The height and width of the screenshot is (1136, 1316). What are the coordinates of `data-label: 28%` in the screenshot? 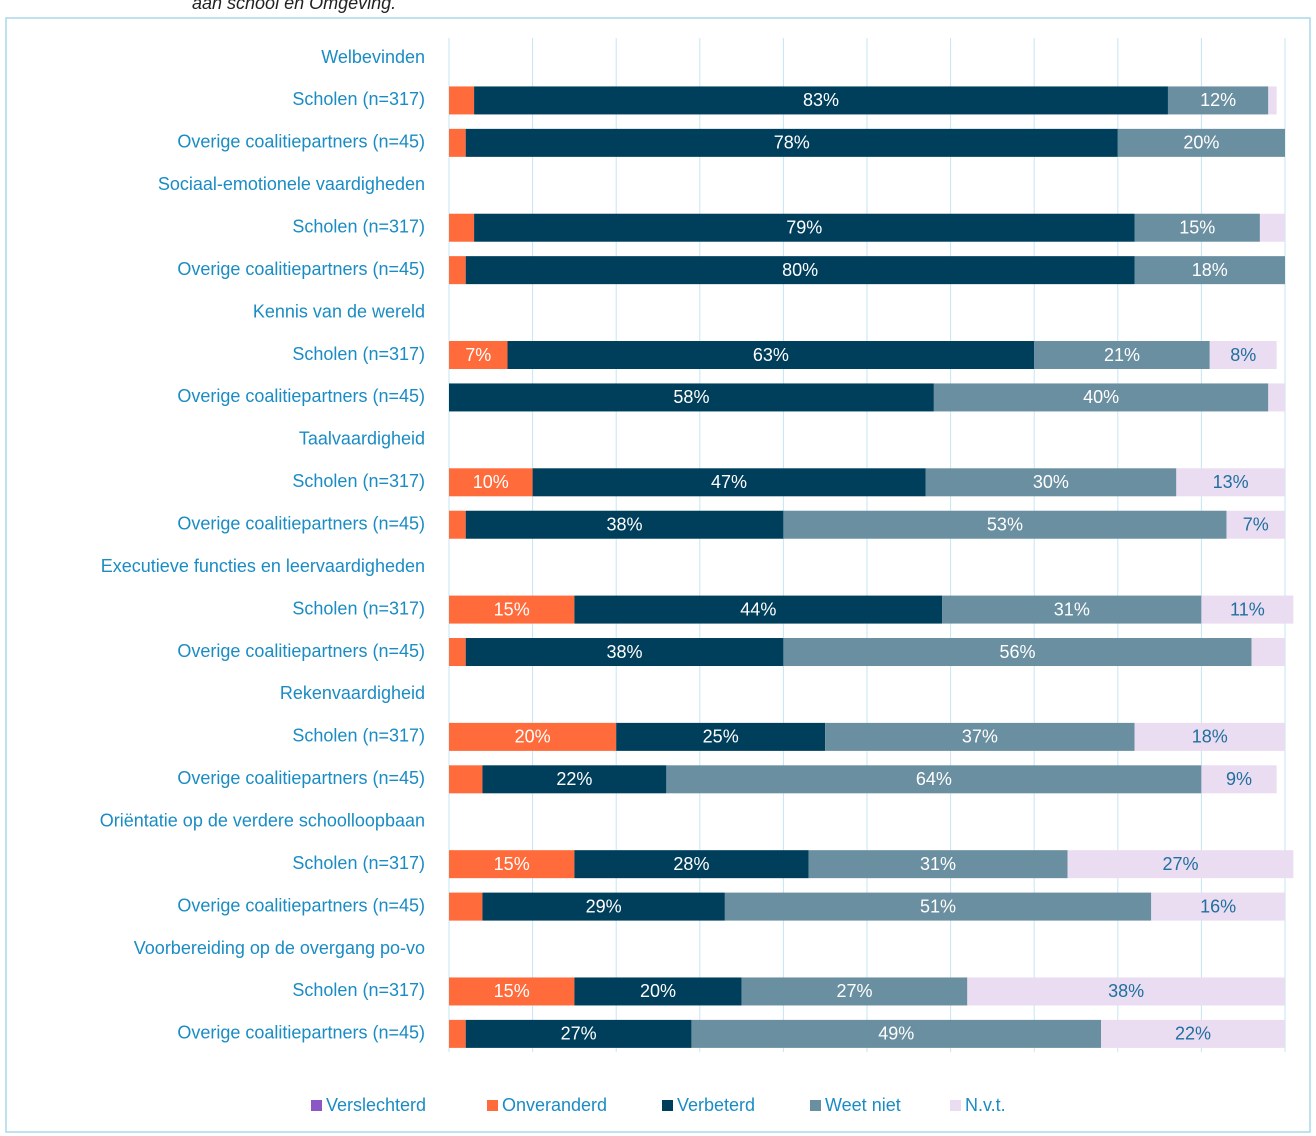 It's located at (691, 864).